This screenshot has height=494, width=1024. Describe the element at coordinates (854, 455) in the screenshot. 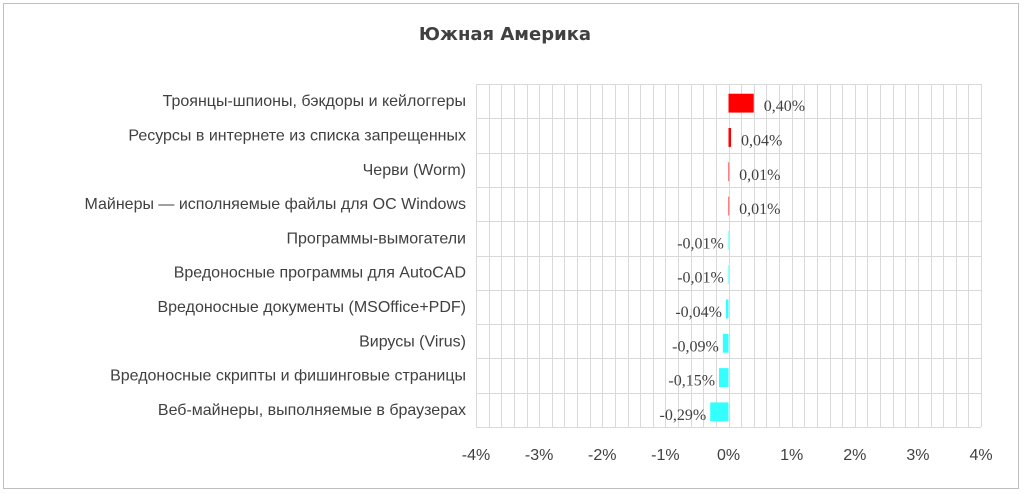

I see `x-tick-label: 2%` at that location.